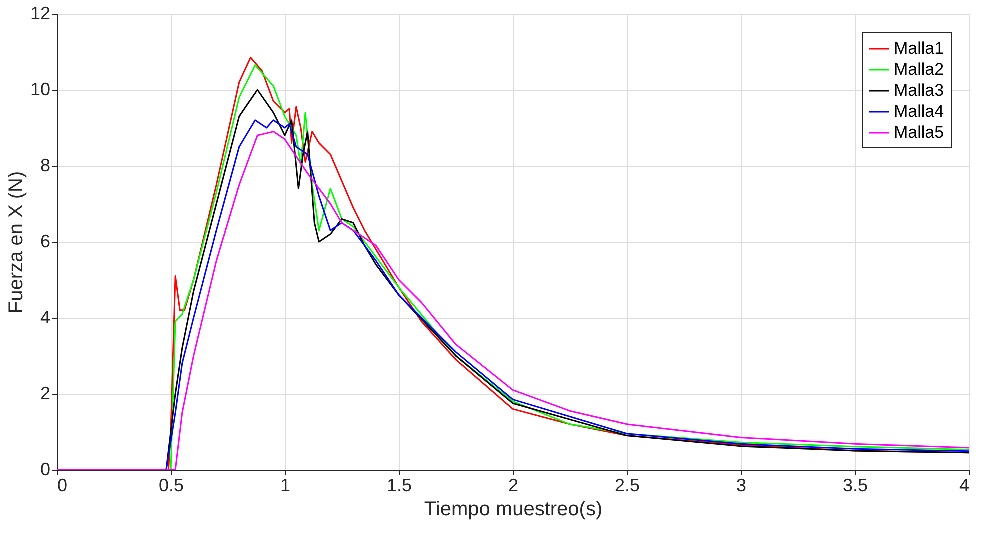 The width and height of the screenshot is (994, 544). What do you see at coordinates (513, 486) in the screenshot?
I see `x-tick-label: 2` at bounding box center [513, 486].